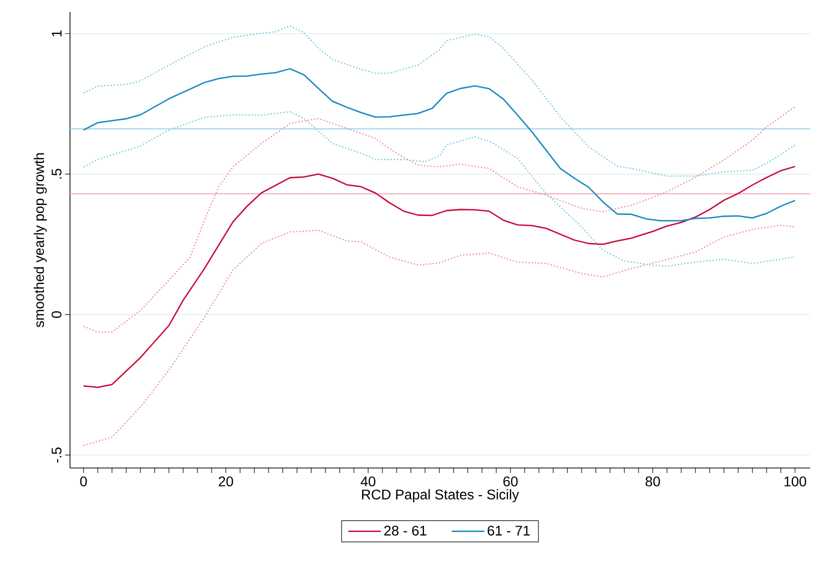 The image size is (817, 575). I want to click on y-tick-label: -.5, so click(57, 455).